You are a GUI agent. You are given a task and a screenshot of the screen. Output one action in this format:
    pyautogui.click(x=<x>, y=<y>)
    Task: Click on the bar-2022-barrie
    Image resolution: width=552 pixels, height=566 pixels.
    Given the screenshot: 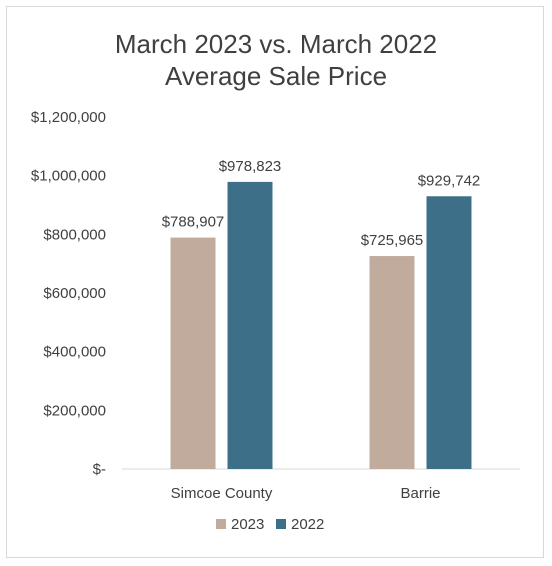 What is the action you would take?
    pyautogui.click(x=449, y=332)
    